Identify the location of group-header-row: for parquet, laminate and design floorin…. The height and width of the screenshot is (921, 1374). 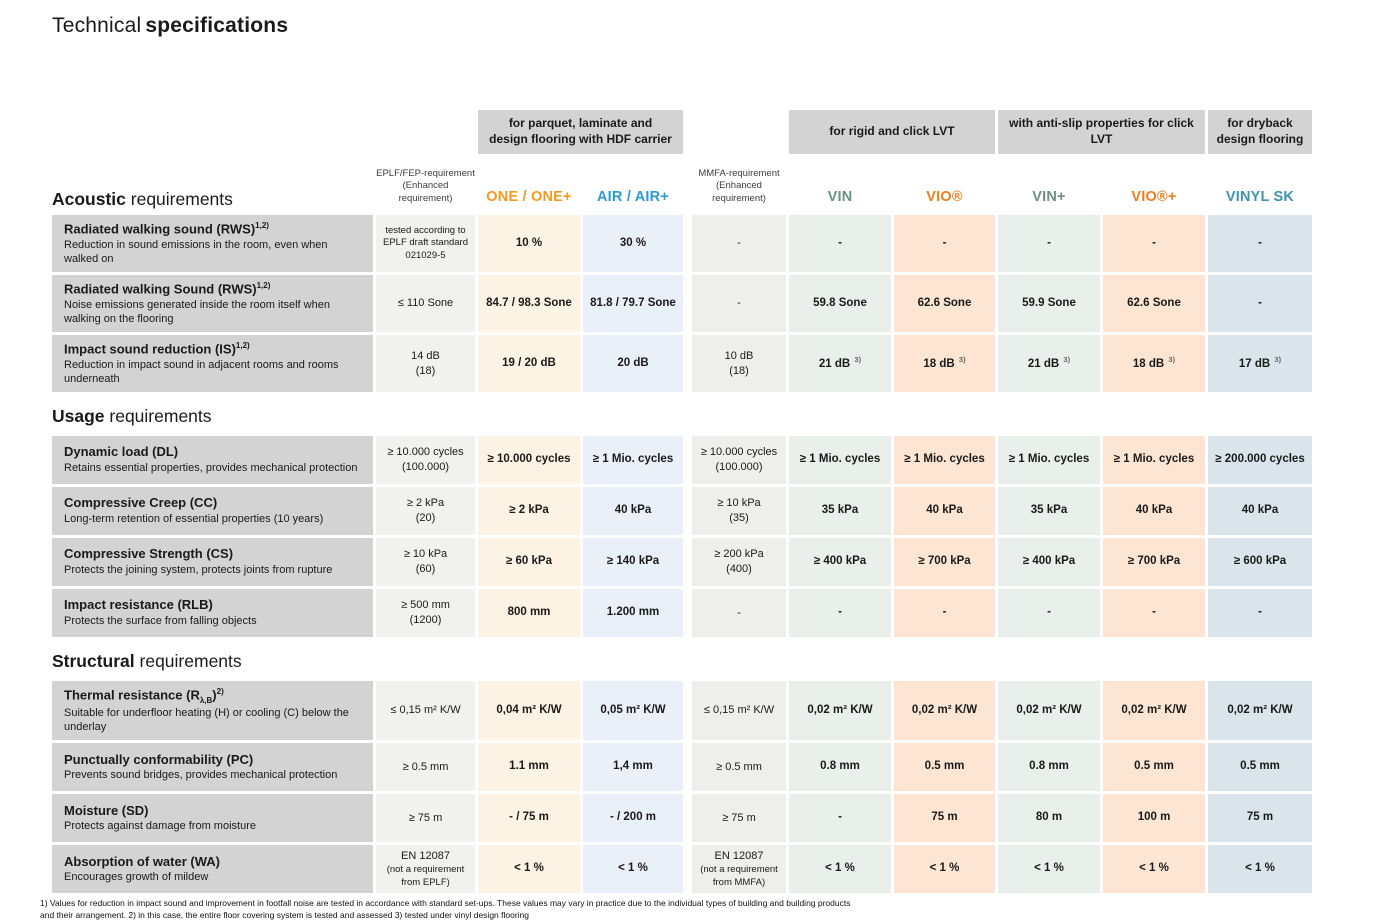
(682, 132).